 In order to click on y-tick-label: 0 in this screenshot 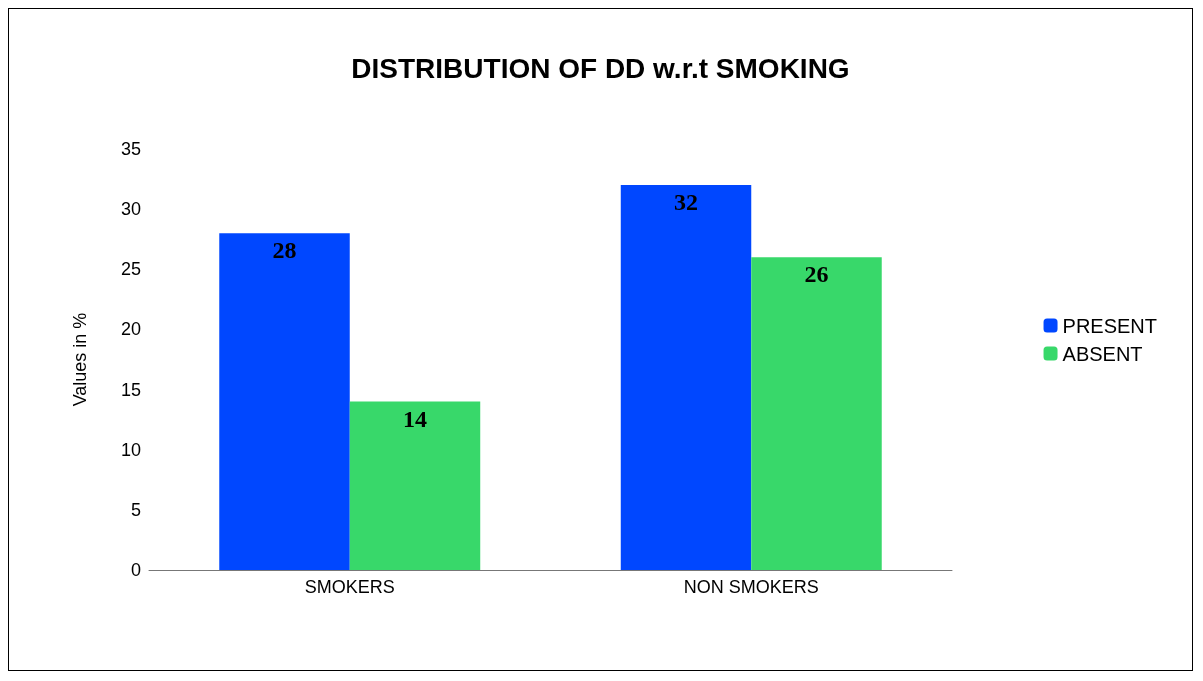, I will do `click(135, 570)`.